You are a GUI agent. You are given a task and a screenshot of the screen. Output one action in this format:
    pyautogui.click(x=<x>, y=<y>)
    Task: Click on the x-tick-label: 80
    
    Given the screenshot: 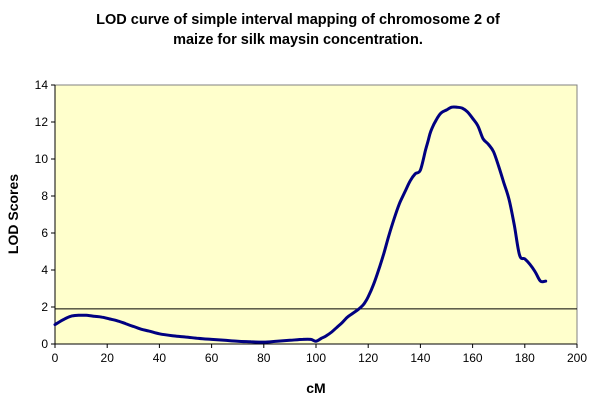 What is the action you would take?
    pyautogui.click(x=264, y=358)
    